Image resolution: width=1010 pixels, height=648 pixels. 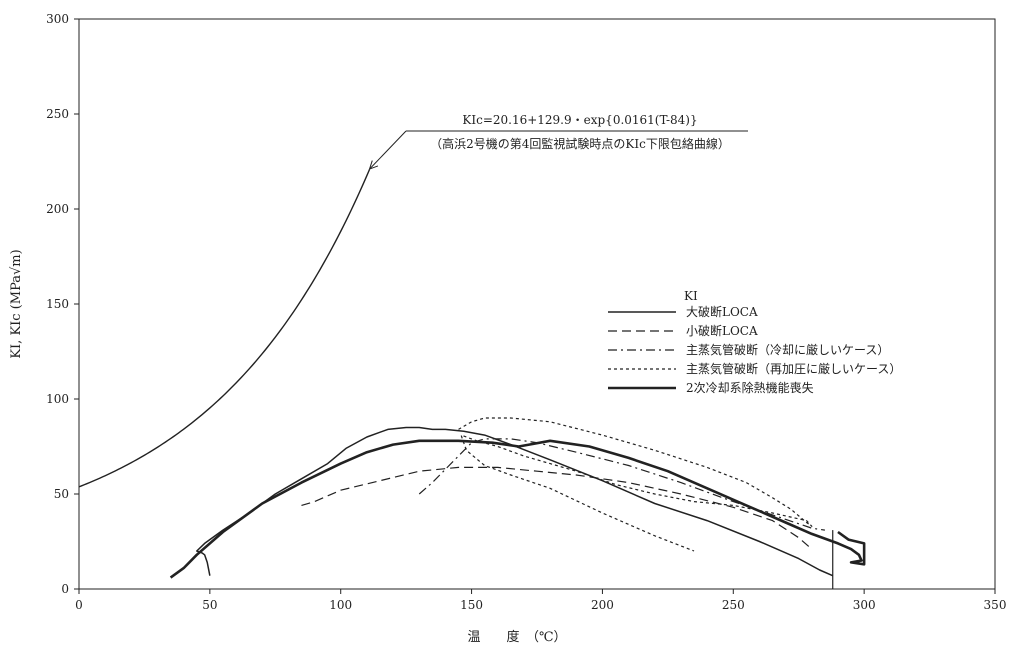 I want to click on x-tick-label: 50, so click(x=209, y=605).